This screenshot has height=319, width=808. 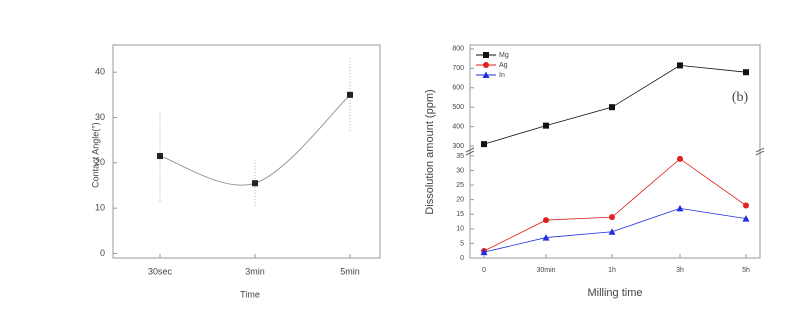 I want to click on y2-tick-label: 400, so click(x=458, y=126).